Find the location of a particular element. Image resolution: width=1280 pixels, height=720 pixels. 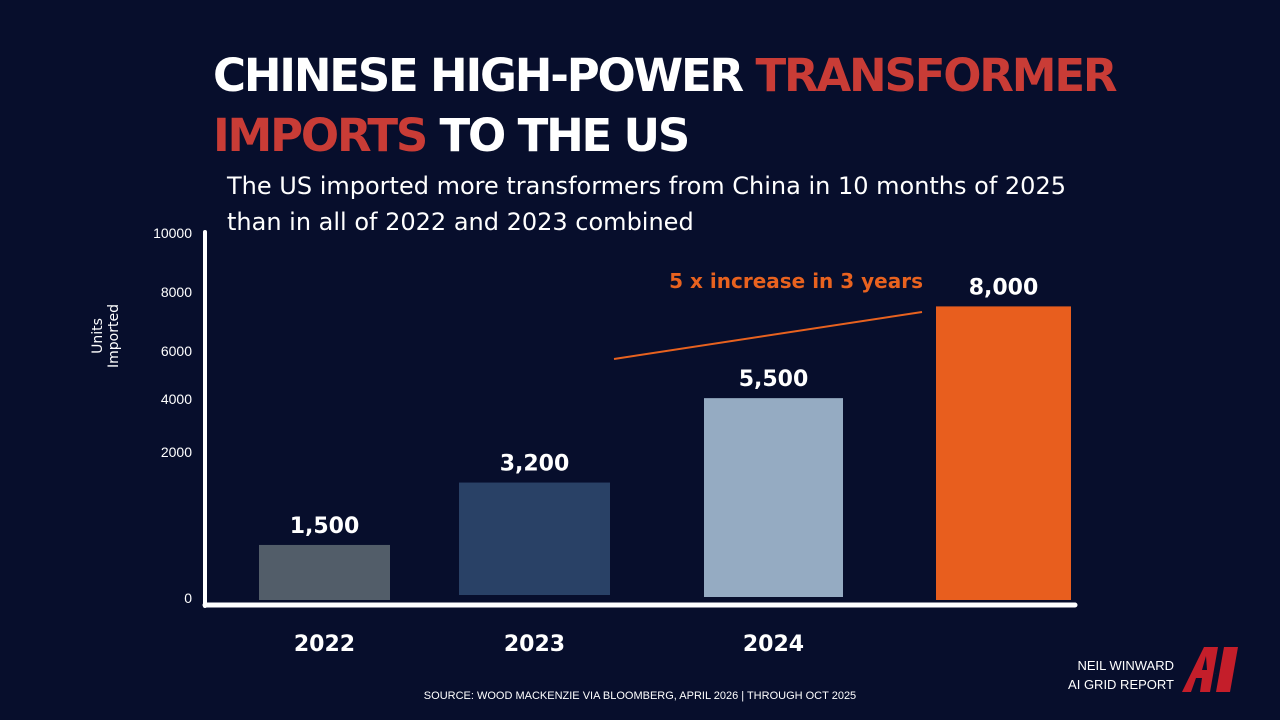

y-tick-label: 4000 is located at coordinates (176, 399).